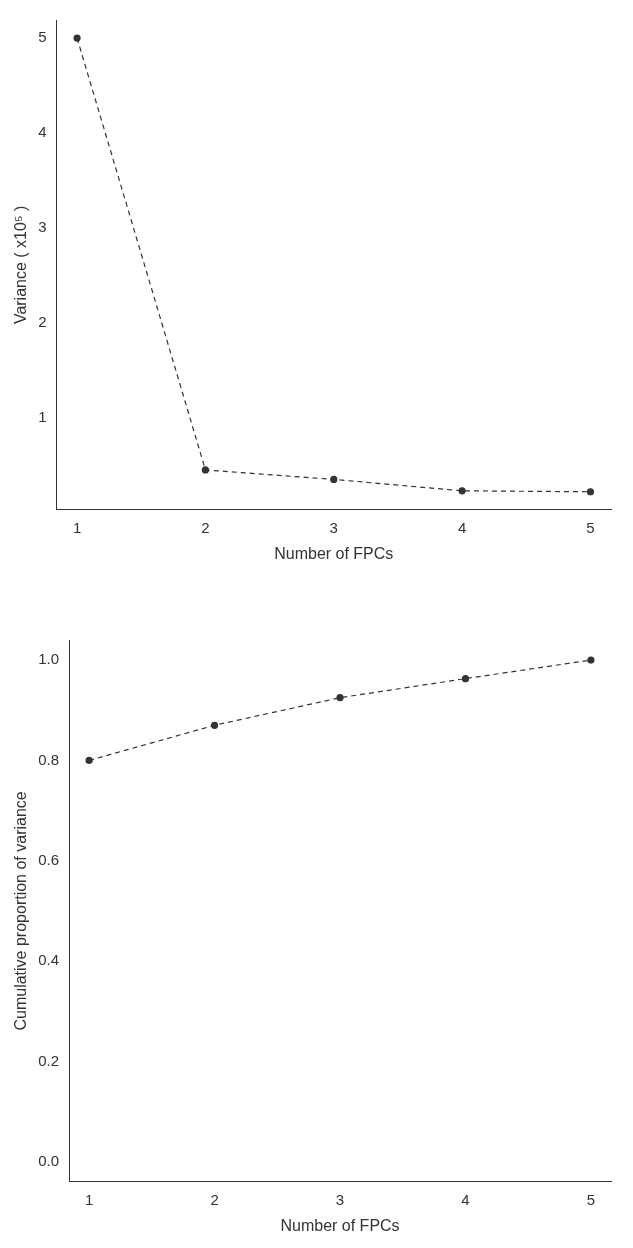 The image size is (633, 1248). Describe the element at coordinates (42, 37) in the screenshot. I see `y-tick-label: 5` at that location.